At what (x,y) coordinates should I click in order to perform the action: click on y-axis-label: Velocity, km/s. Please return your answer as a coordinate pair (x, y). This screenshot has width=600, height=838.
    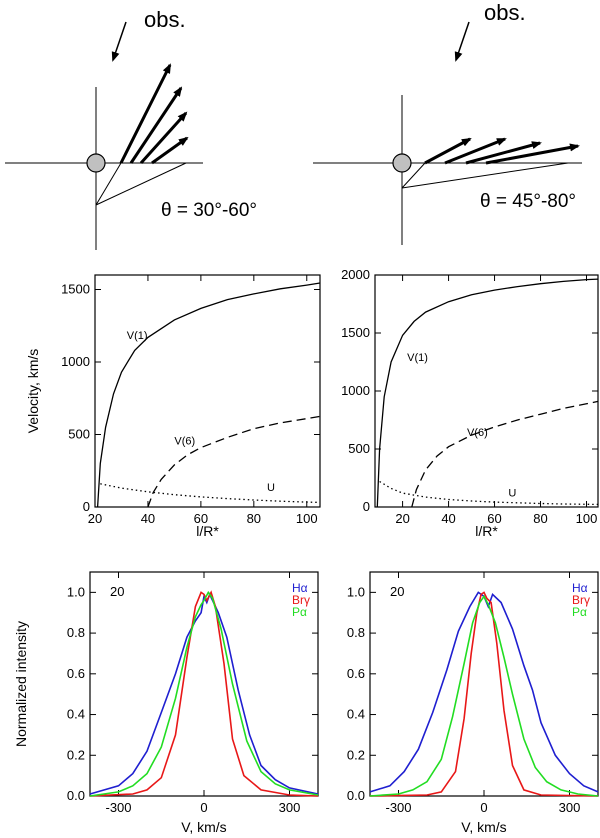
    Looking at the image, I should click on (33, 391).